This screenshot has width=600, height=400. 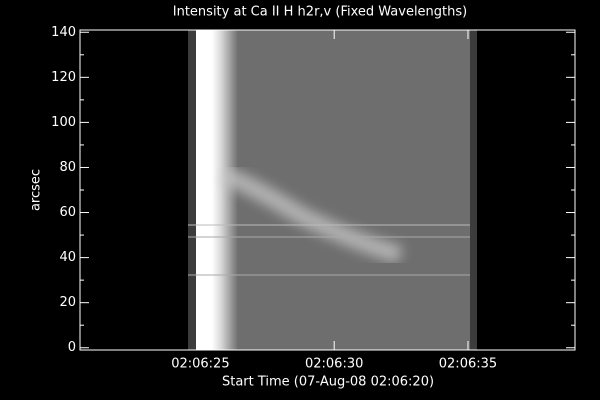 I want to click on y-tick-label: 80, so click(x=67, y=167).